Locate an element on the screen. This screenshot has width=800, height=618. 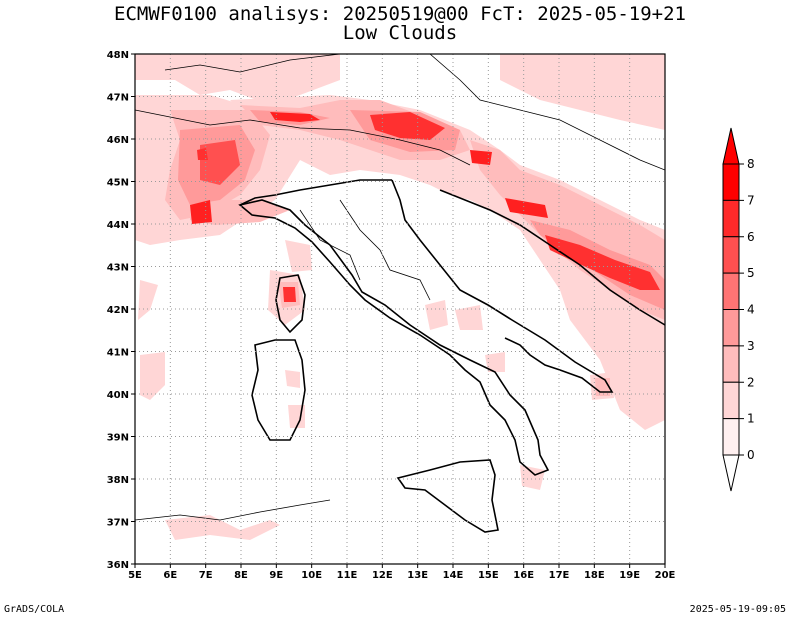
lat-label: 48N is located at coordinates (118, 55).